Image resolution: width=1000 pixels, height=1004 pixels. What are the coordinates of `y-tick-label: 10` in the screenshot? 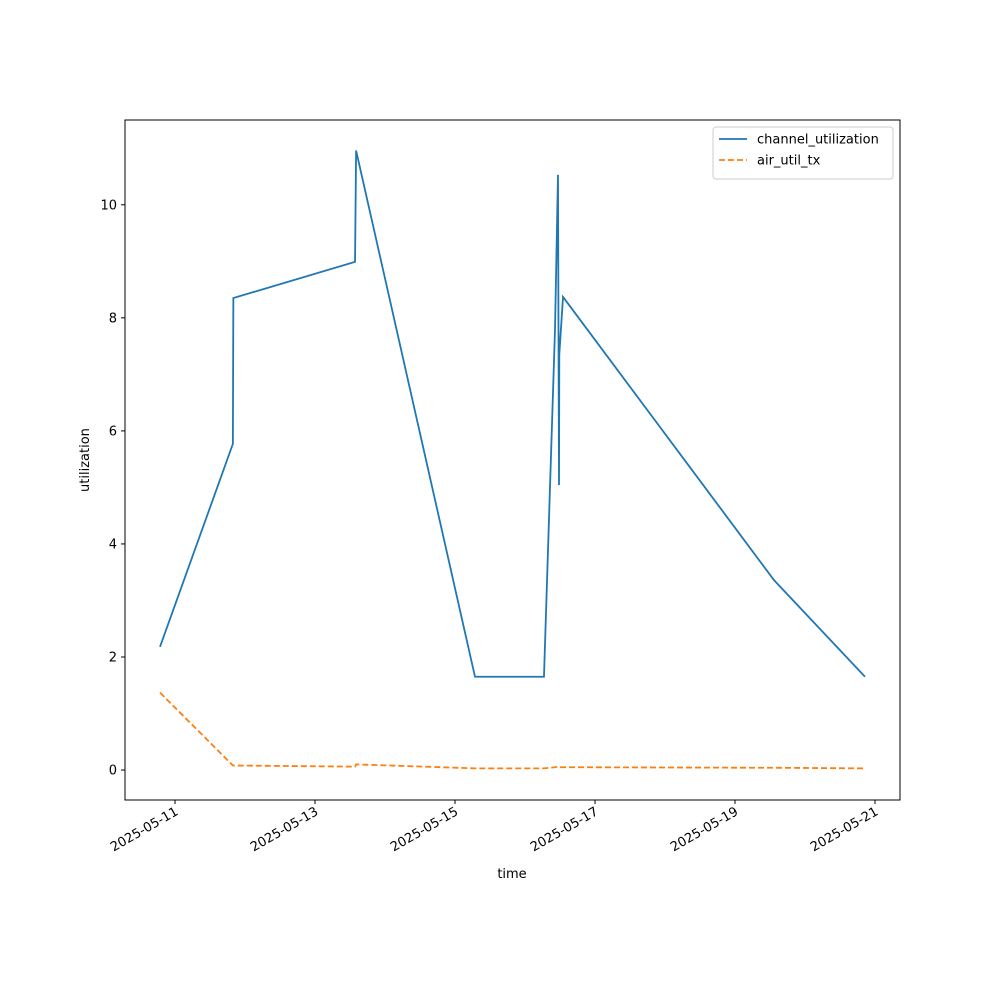 It's located at (108, 205).